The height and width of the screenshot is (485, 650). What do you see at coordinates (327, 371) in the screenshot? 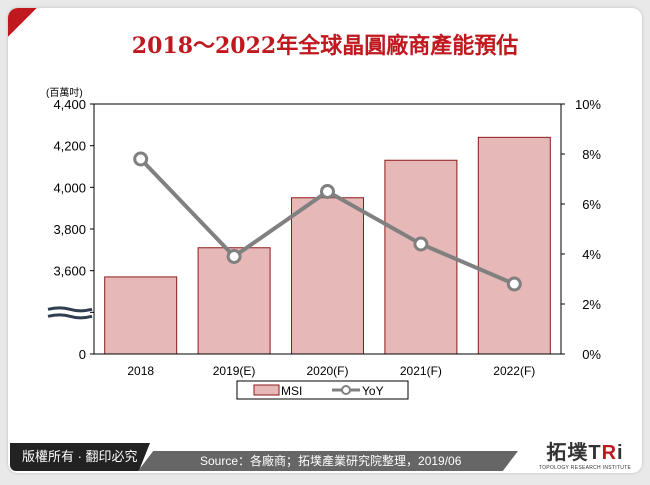
I see `x-tick-label: 2020(F)` at bounding box center [327, 371].